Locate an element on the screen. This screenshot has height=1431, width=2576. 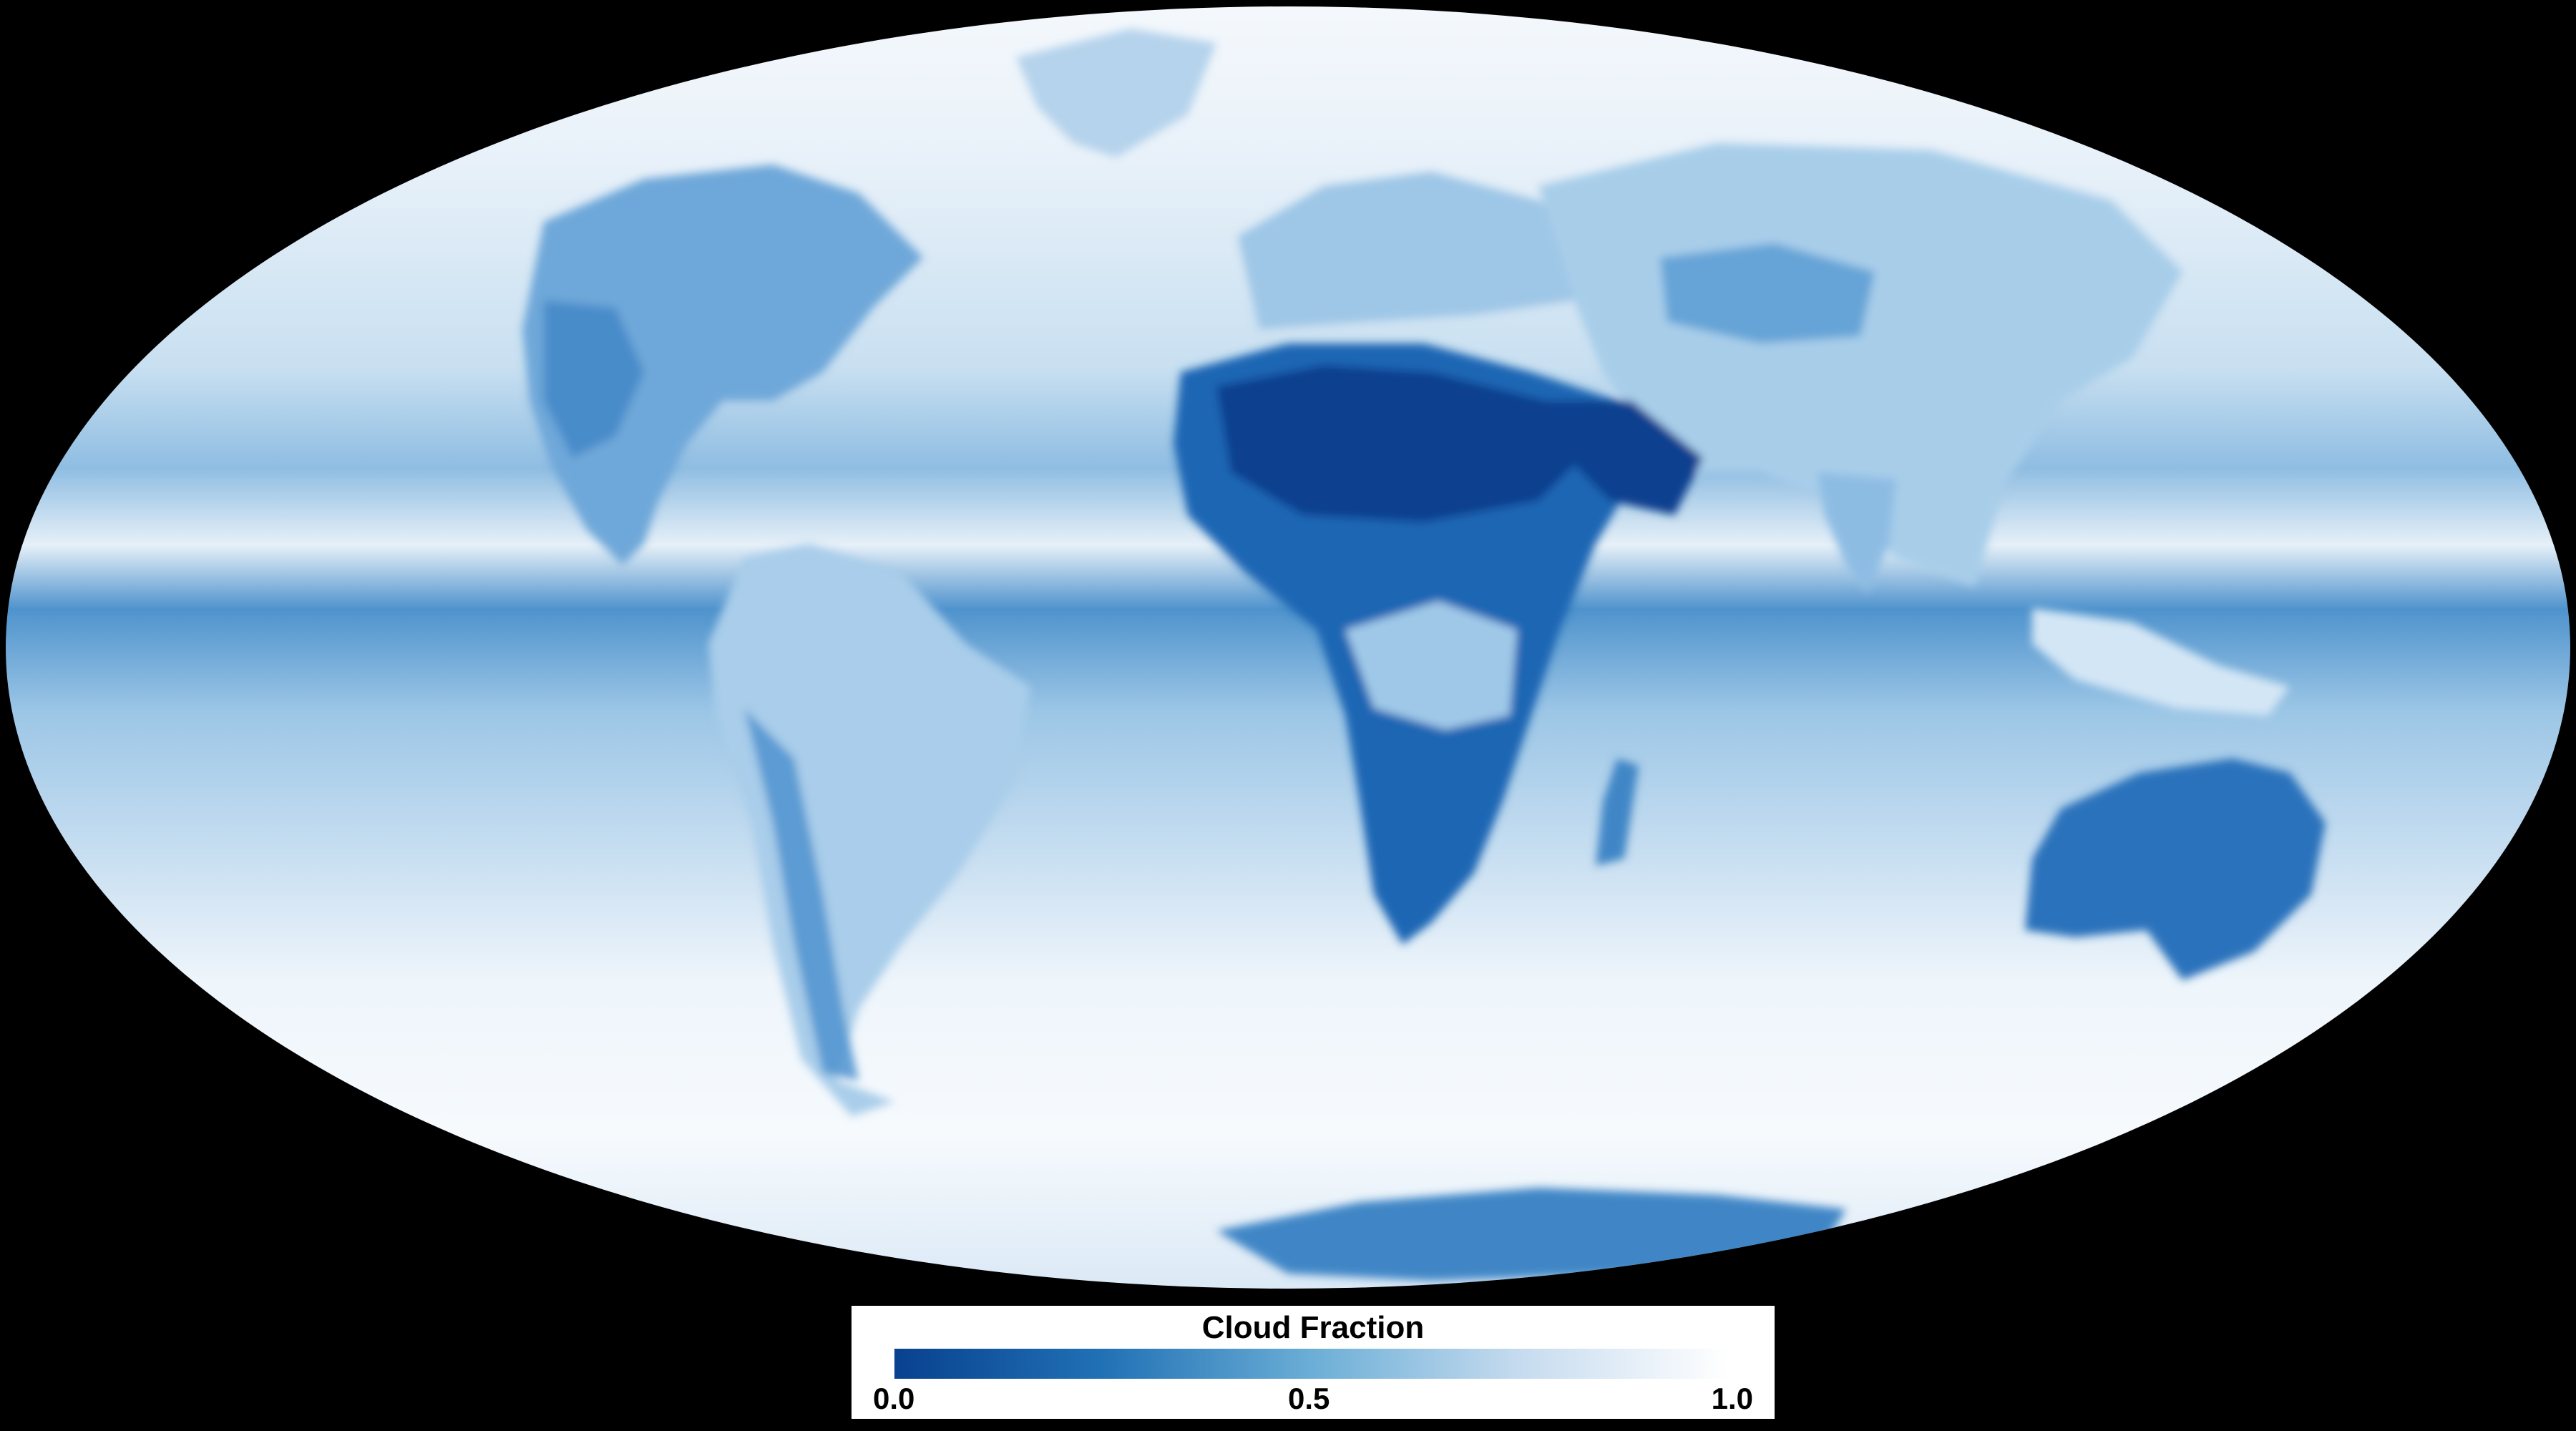
south-america-west-coast is located at coordinates (801, 894).